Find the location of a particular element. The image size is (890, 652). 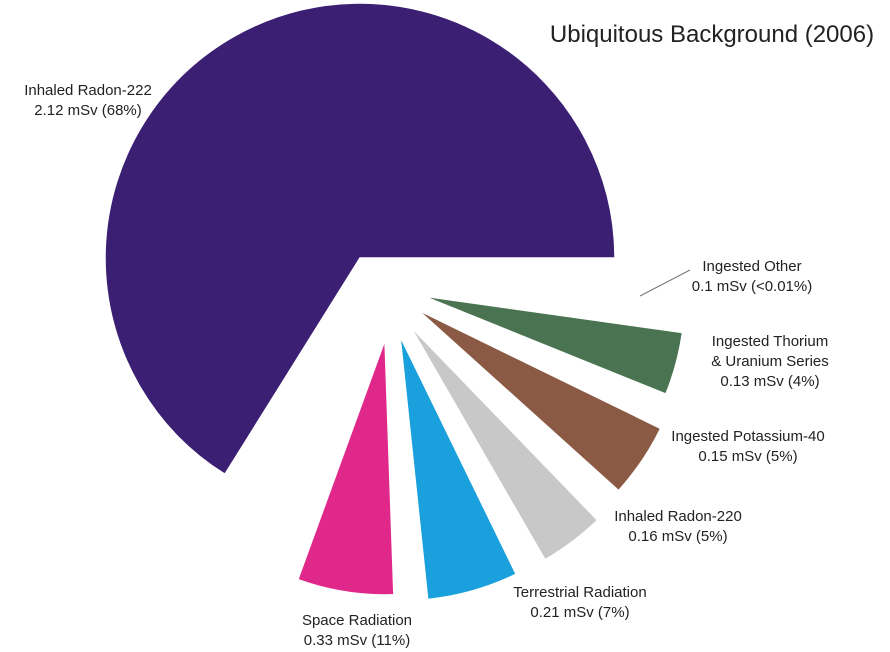

slice-label-inhaled-radon-220: Inhaled Radon-220 0.16 mSv (5%) is located at coordinates (678, 526).